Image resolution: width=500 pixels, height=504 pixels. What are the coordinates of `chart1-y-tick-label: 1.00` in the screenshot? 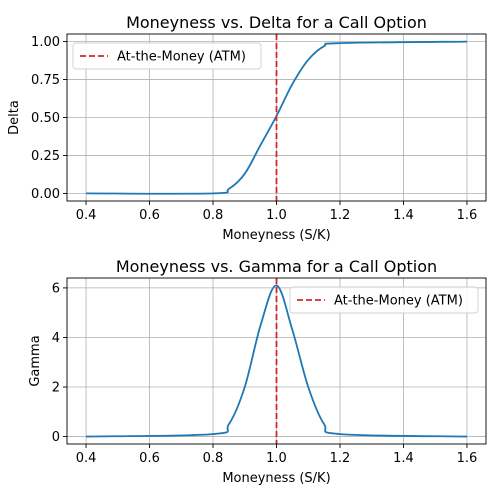 It's located at (45, 42).